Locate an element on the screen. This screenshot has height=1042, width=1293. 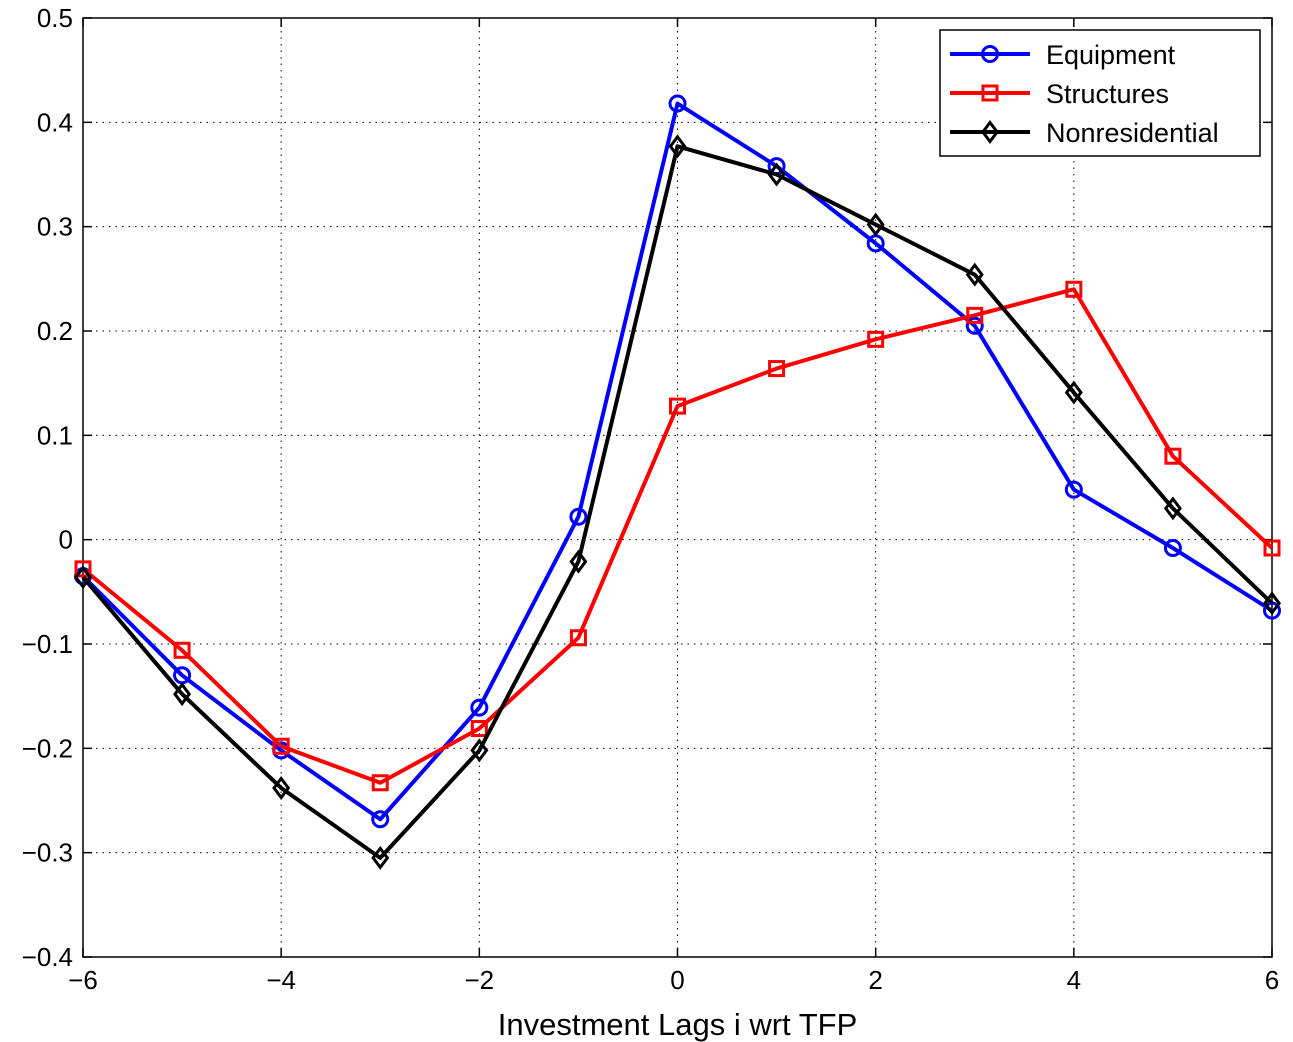
legend-label-structures: Structures is located at coordinates (1107, 94).